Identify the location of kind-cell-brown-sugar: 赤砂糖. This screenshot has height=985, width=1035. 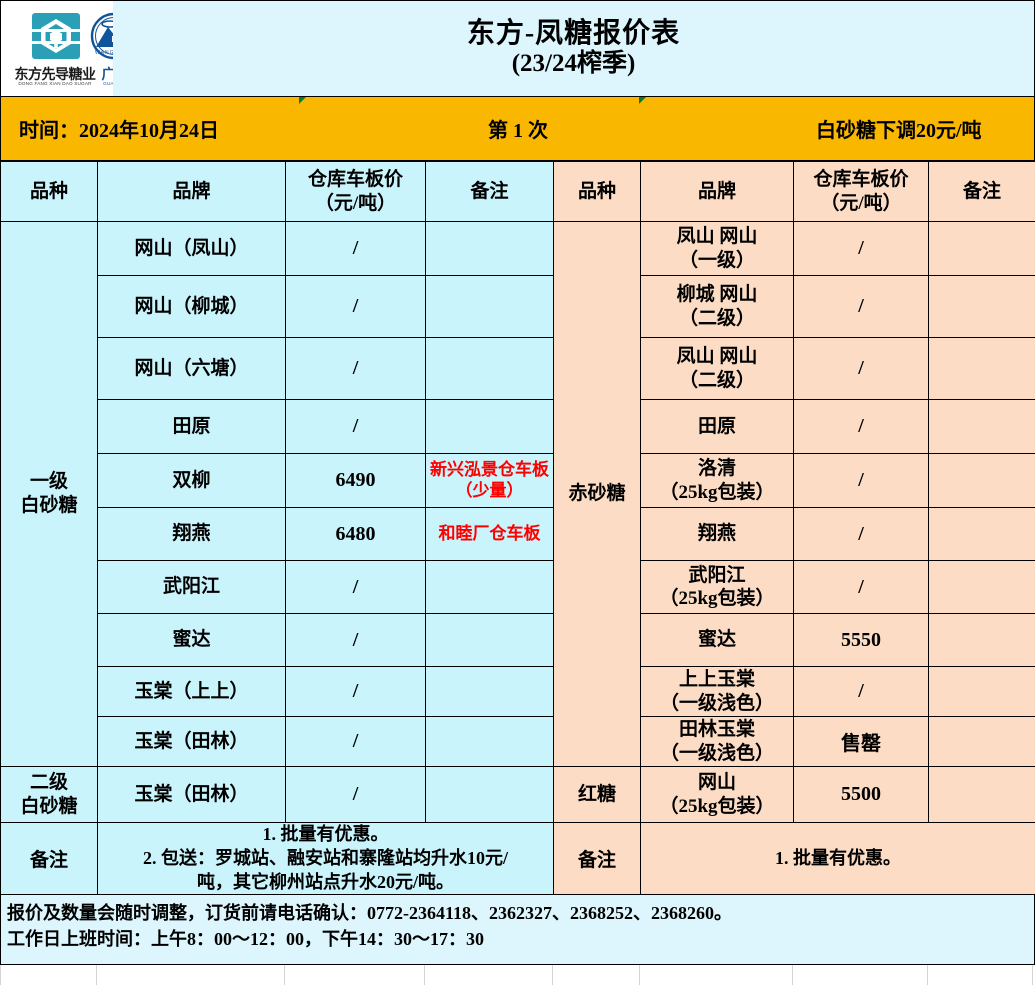
(597, 494).